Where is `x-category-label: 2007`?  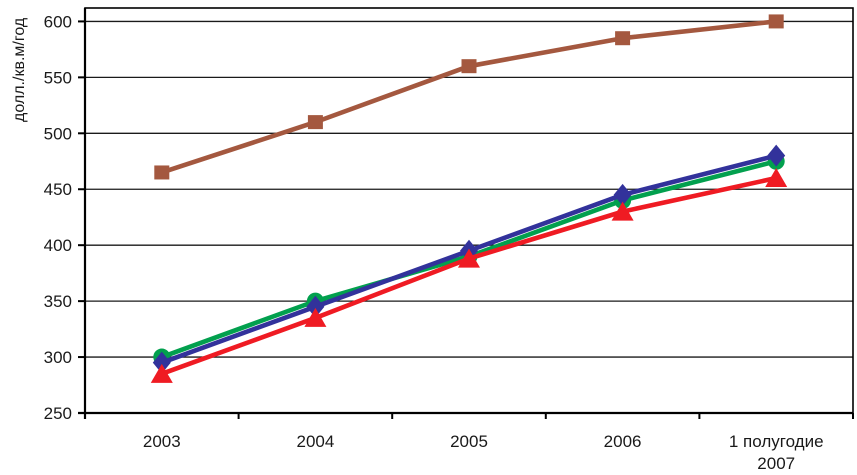 x-category-label: 2007 is located at coordinates (776, 463).